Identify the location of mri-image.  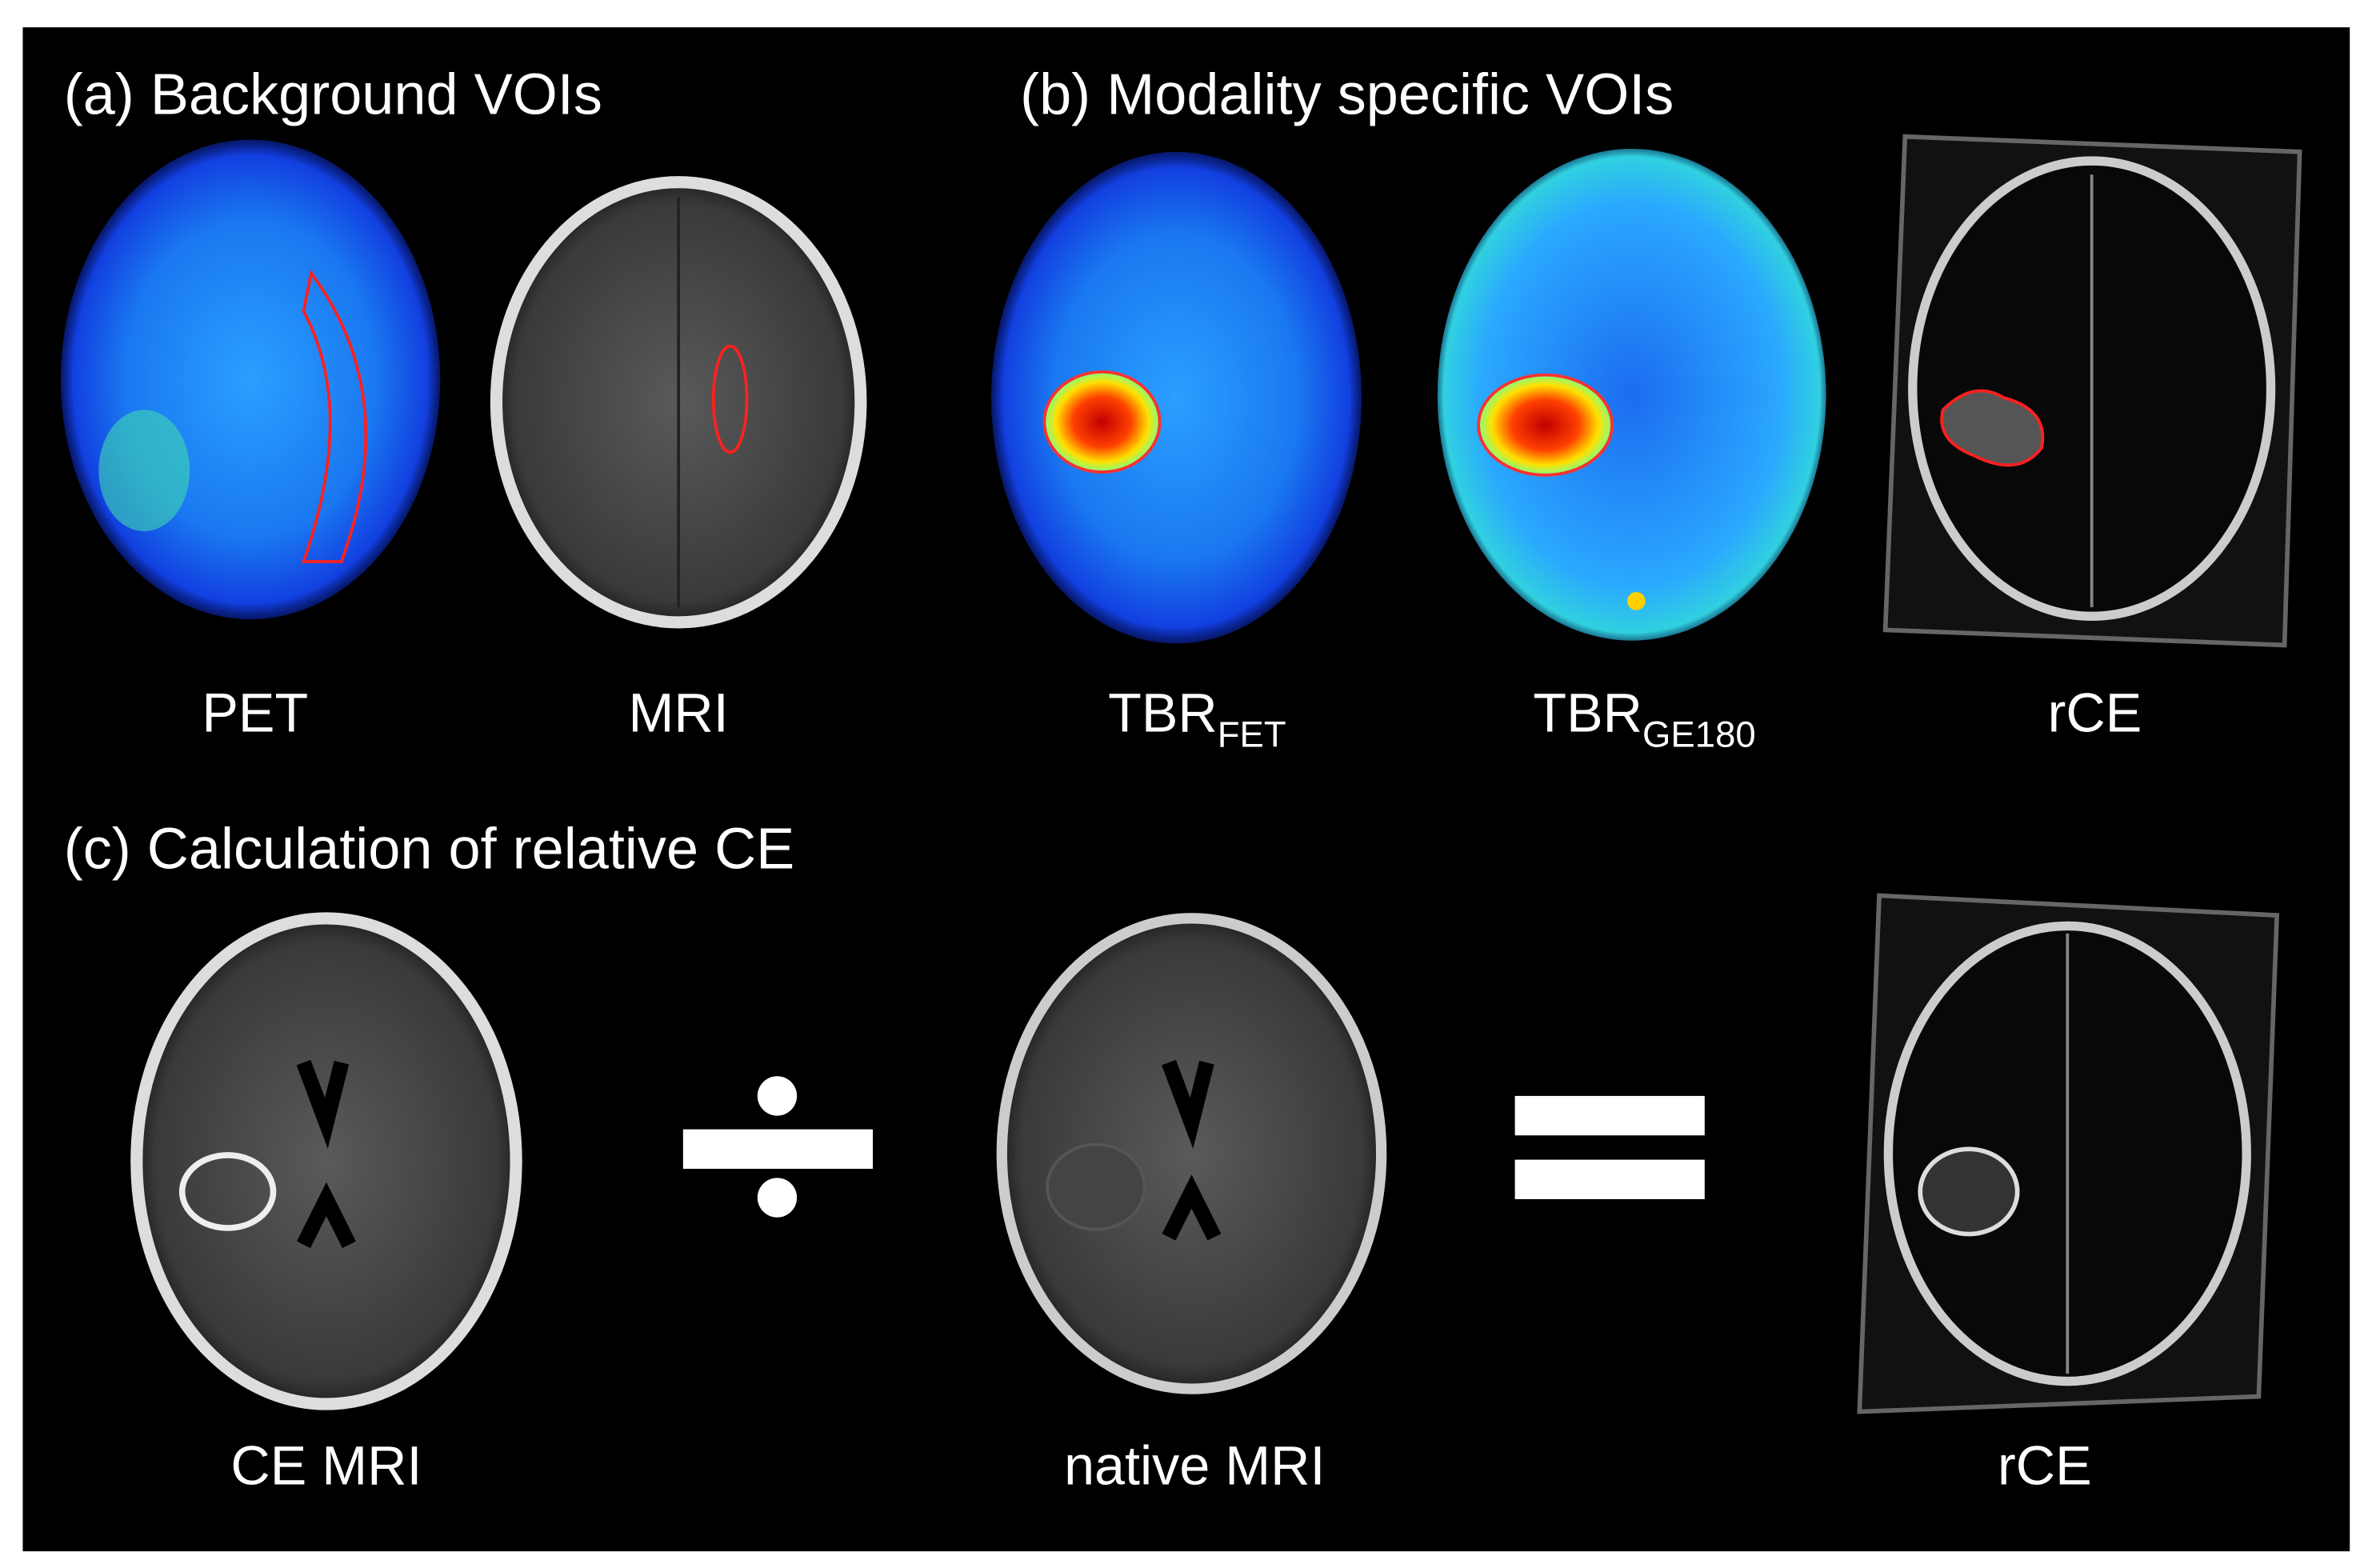
(678, 402).